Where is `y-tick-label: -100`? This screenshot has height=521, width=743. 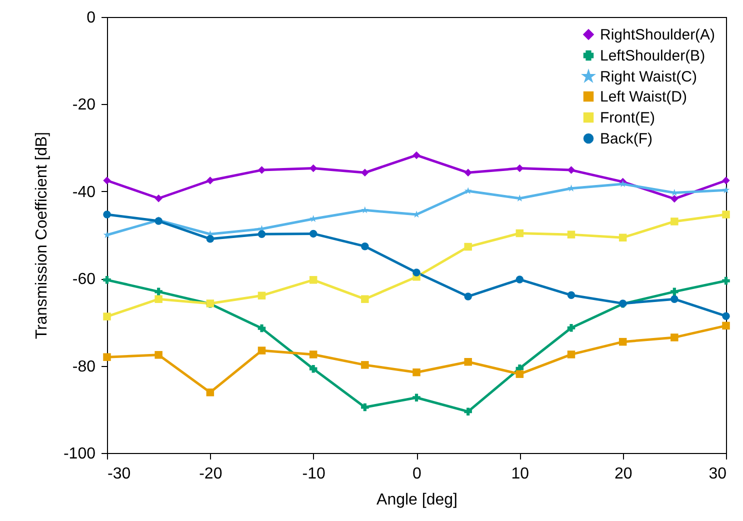 y-tick-label: -100 is located at coordinates (79, 454).